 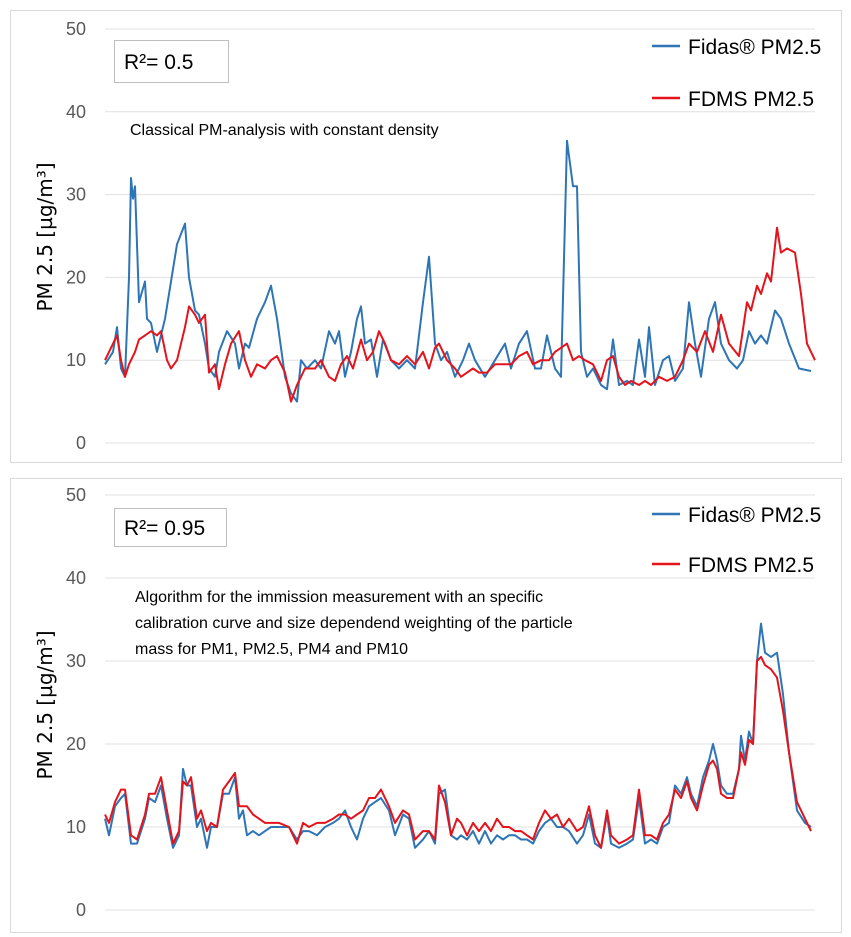 What do you see at coordinates (271, 649) in the screenshot?
I see `annotation-text: mass for PM1, PM2.5, PM4 and PM10` at bounding box center [271, 649].